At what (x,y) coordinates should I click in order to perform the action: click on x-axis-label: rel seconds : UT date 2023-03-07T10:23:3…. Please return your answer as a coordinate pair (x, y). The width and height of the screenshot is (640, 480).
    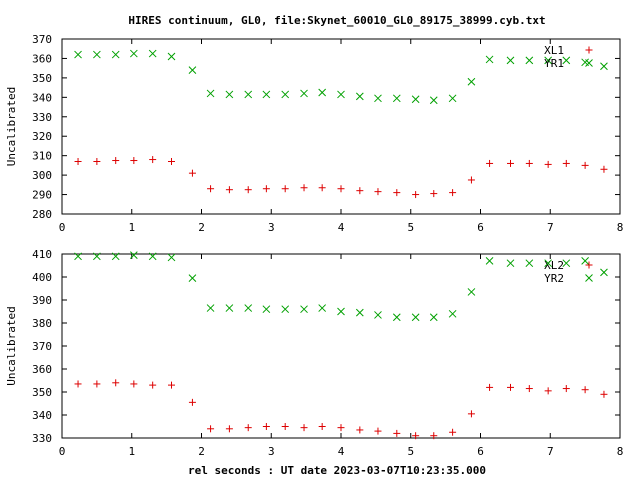
    Looking at the image, I should click on (337, 470).